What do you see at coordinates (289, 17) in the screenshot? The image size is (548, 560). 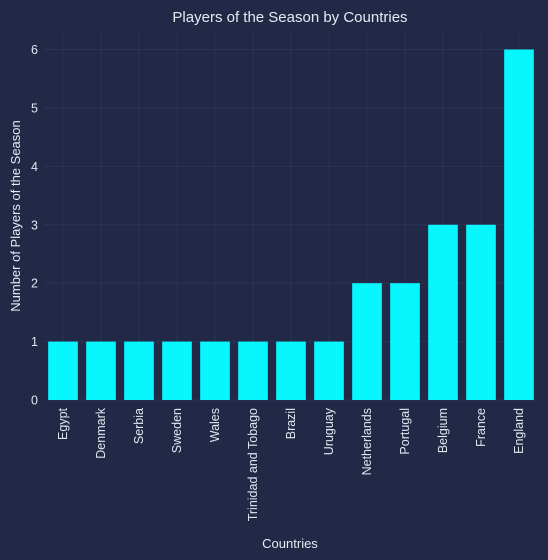 I see `chart-title: Players of the Season by Countries` at bounding box center [289, 17].